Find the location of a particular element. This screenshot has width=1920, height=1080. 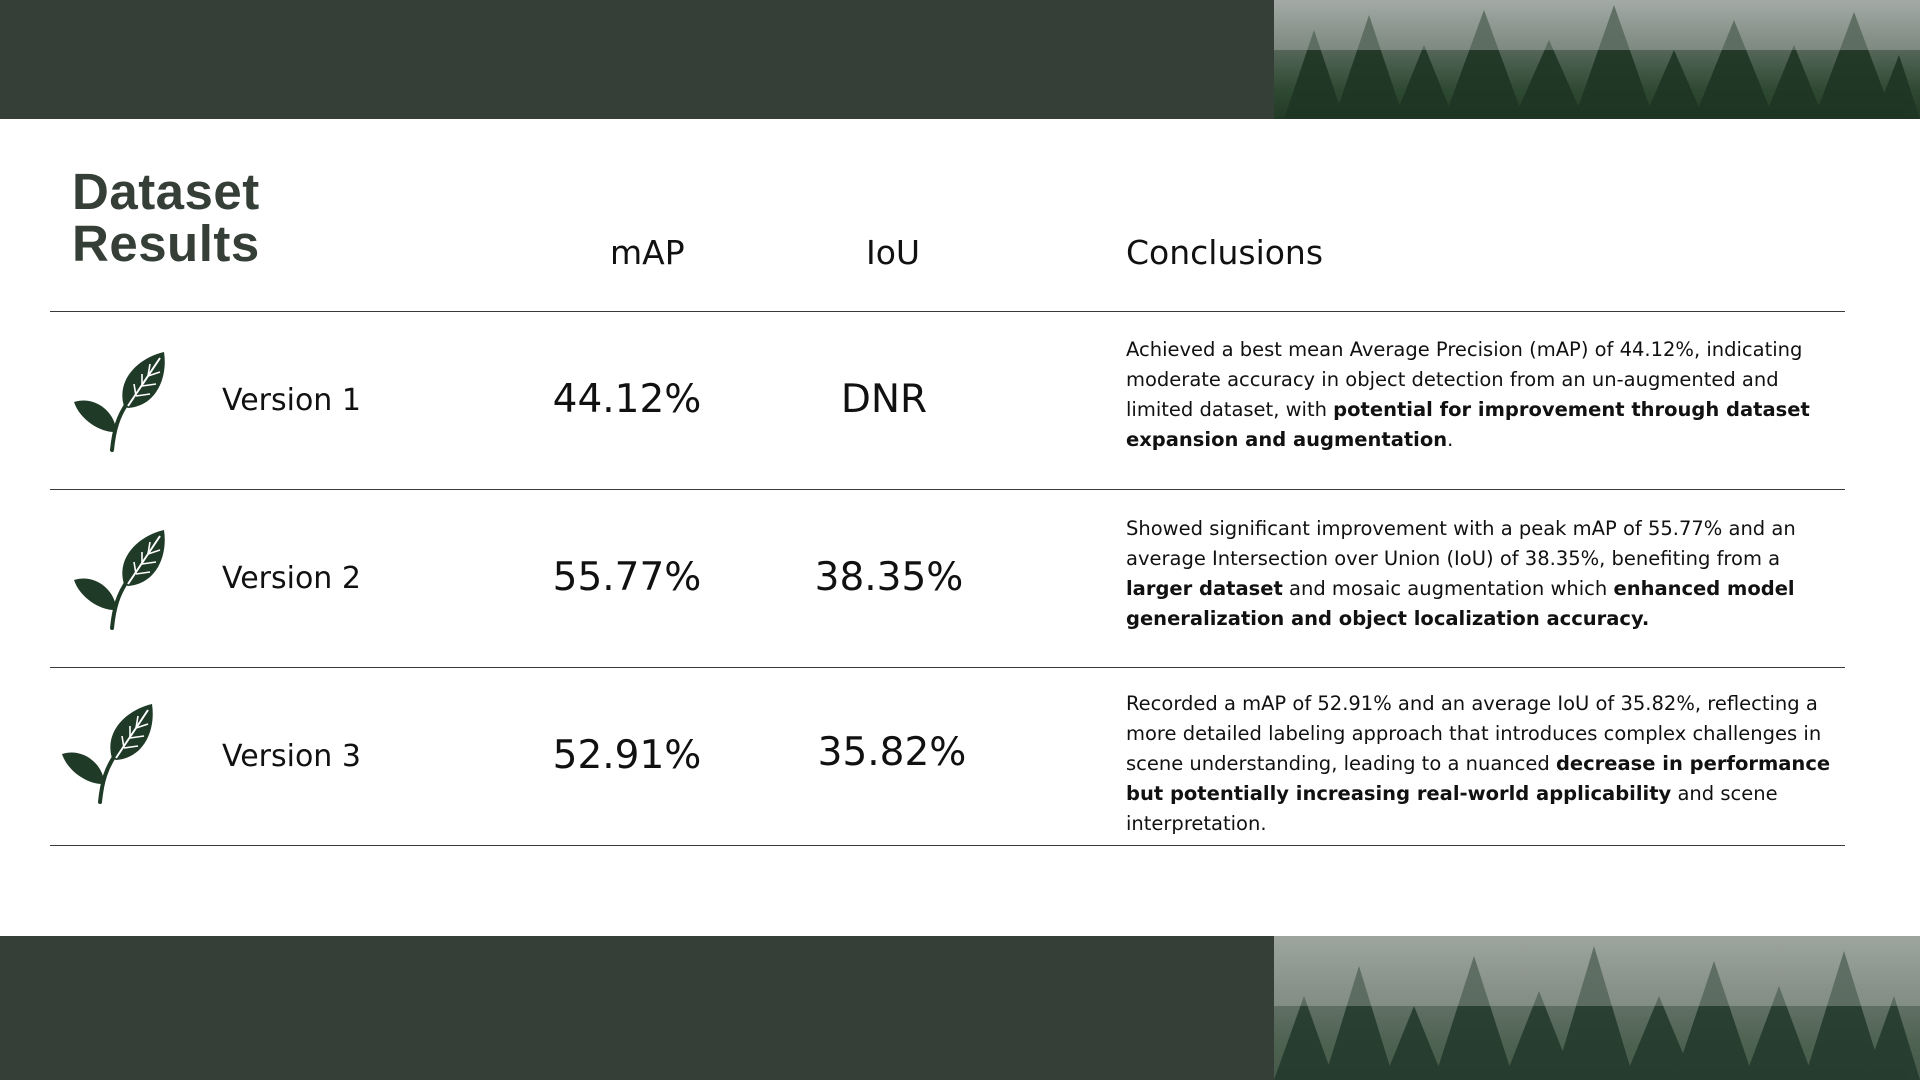

top-banner is located at coordinates (960, 59).